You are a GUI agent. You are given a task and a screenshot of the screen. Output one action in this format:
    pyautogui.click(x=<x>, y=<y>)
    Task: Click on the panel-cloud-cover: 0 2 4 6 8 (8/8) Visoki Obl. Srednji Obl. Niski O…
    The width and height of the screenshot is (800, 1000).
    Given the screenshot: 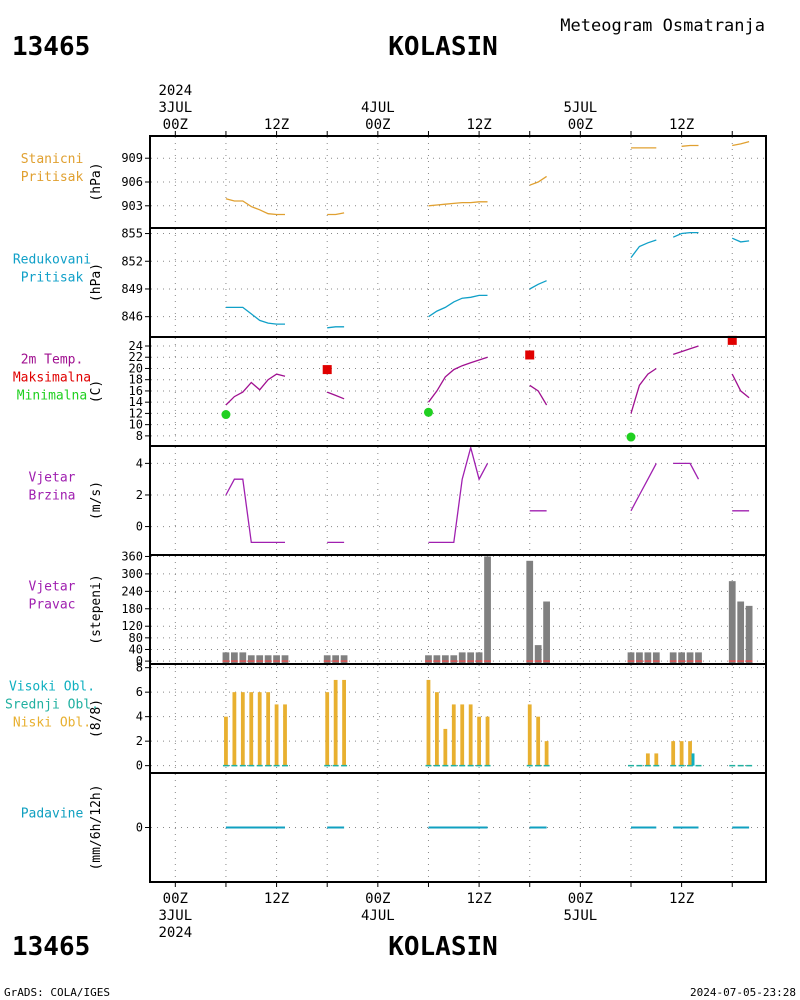 What is the action you would take?
    pyautogui.click(x=386, y=717)
    